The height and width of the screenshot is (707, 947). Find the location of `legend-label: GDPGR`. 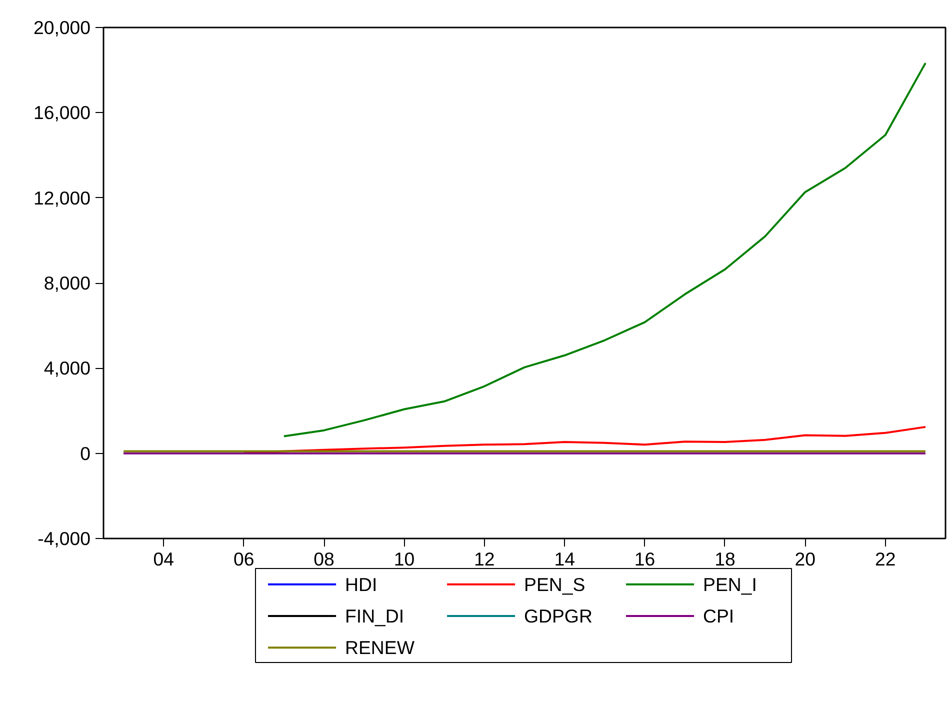

legend-label: GDPGR is located at coordinates (558, 616).